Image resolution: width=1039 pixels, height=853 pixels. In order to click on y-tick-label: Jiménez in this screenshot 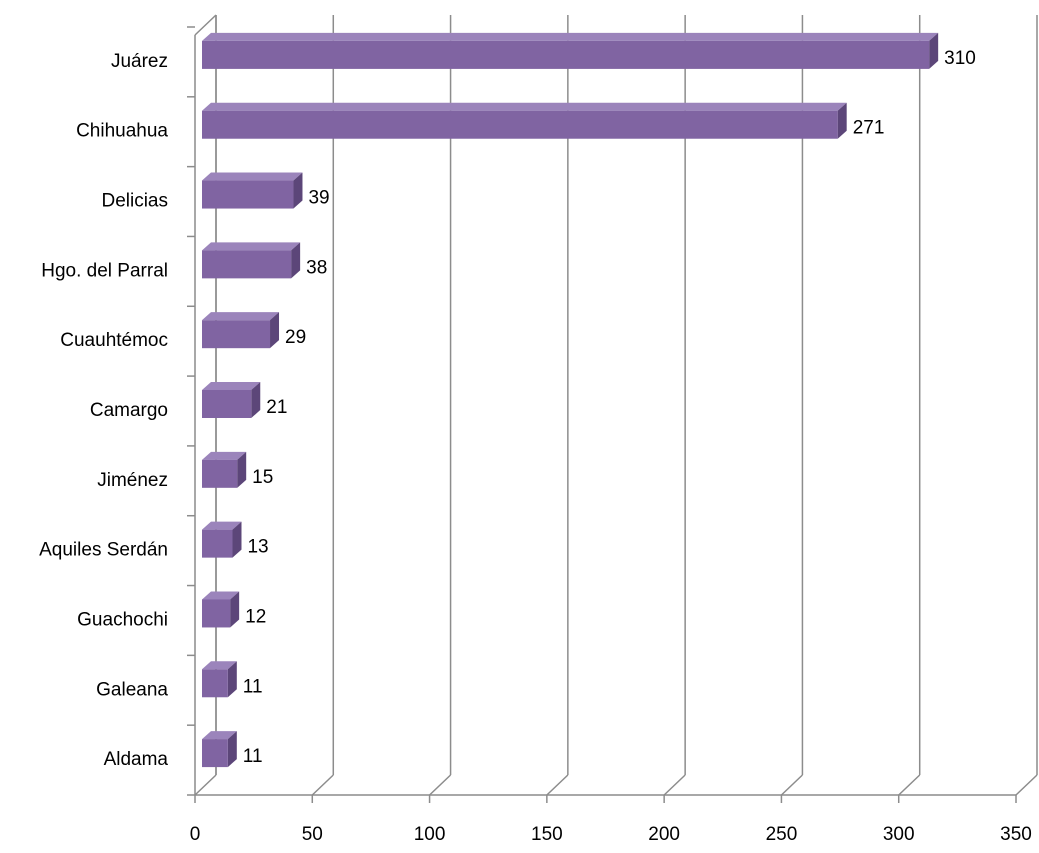, I will do `click(132, 480)`.